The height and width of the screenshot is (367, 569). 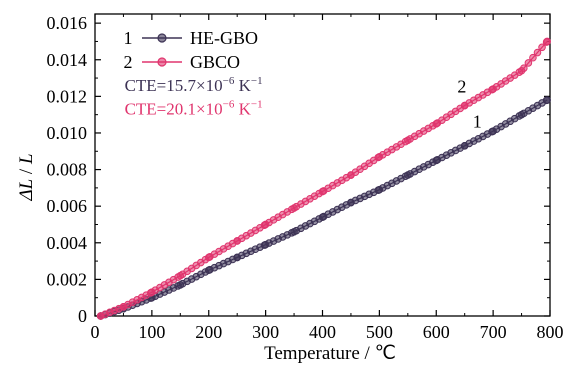 What do you see at coordinates (162, 38) in the screenshot?
I see `legend-marker-HE-GBO` at bounding box center [162, 38].